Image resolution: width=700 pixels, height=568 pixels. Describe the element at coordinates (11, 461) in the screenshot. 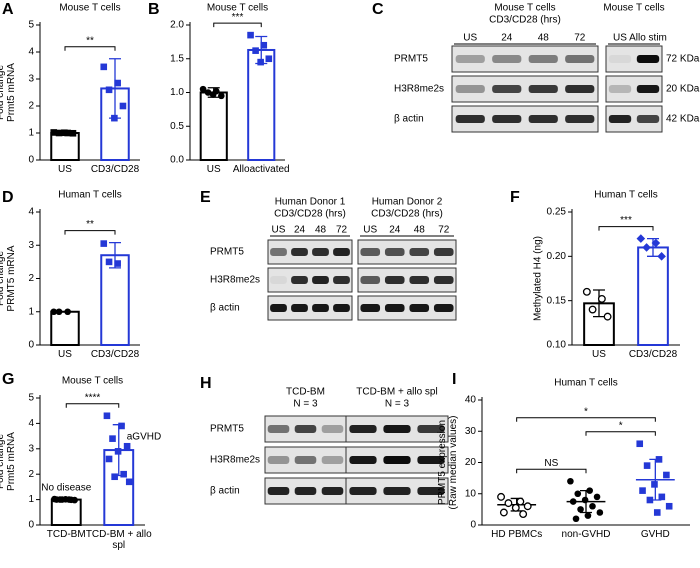

I see `y-axis-label: Prmt5 mRNA` at that location.